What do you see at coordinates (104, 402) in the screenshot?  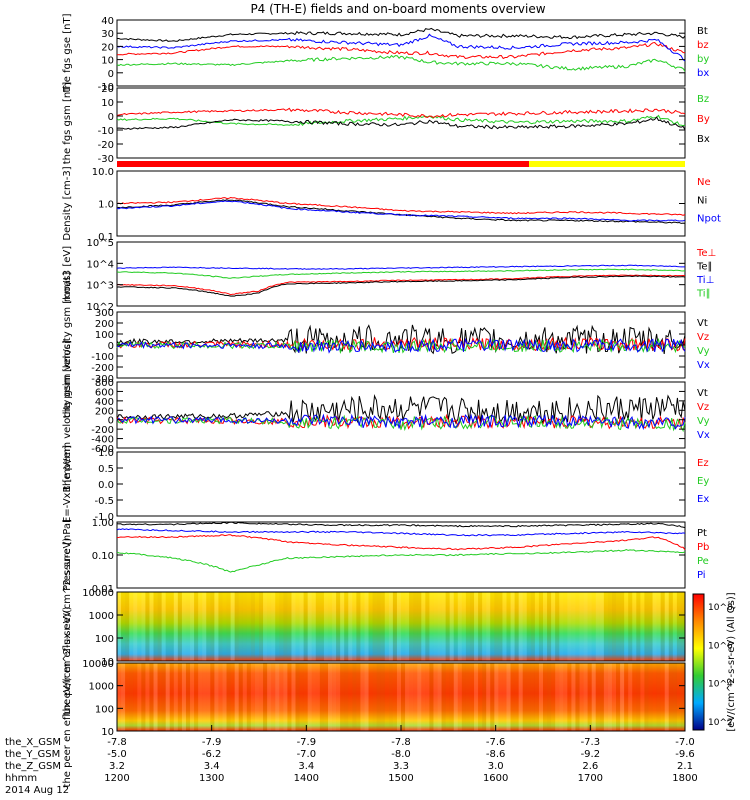 I see `ytick-label: 400` at bounding box center [104, 402].